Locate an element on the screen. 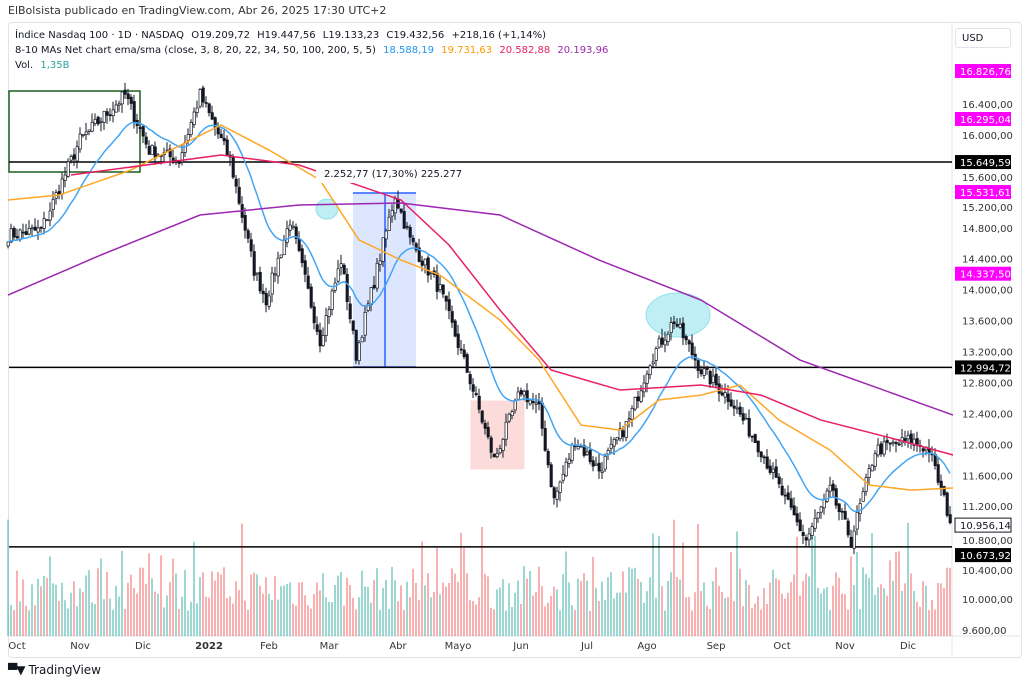 The height and width of the screenshot is (686, 1024). measure-label-bg is located at coordinates (384, 173).